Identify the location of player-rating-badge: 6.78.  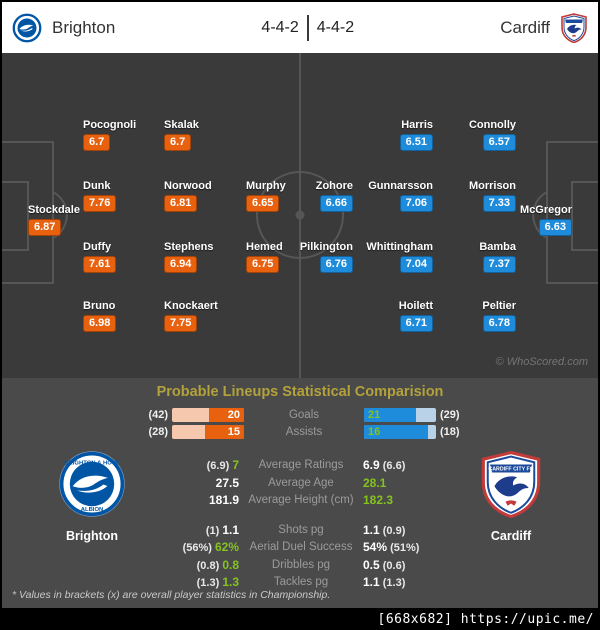
(499, 323).